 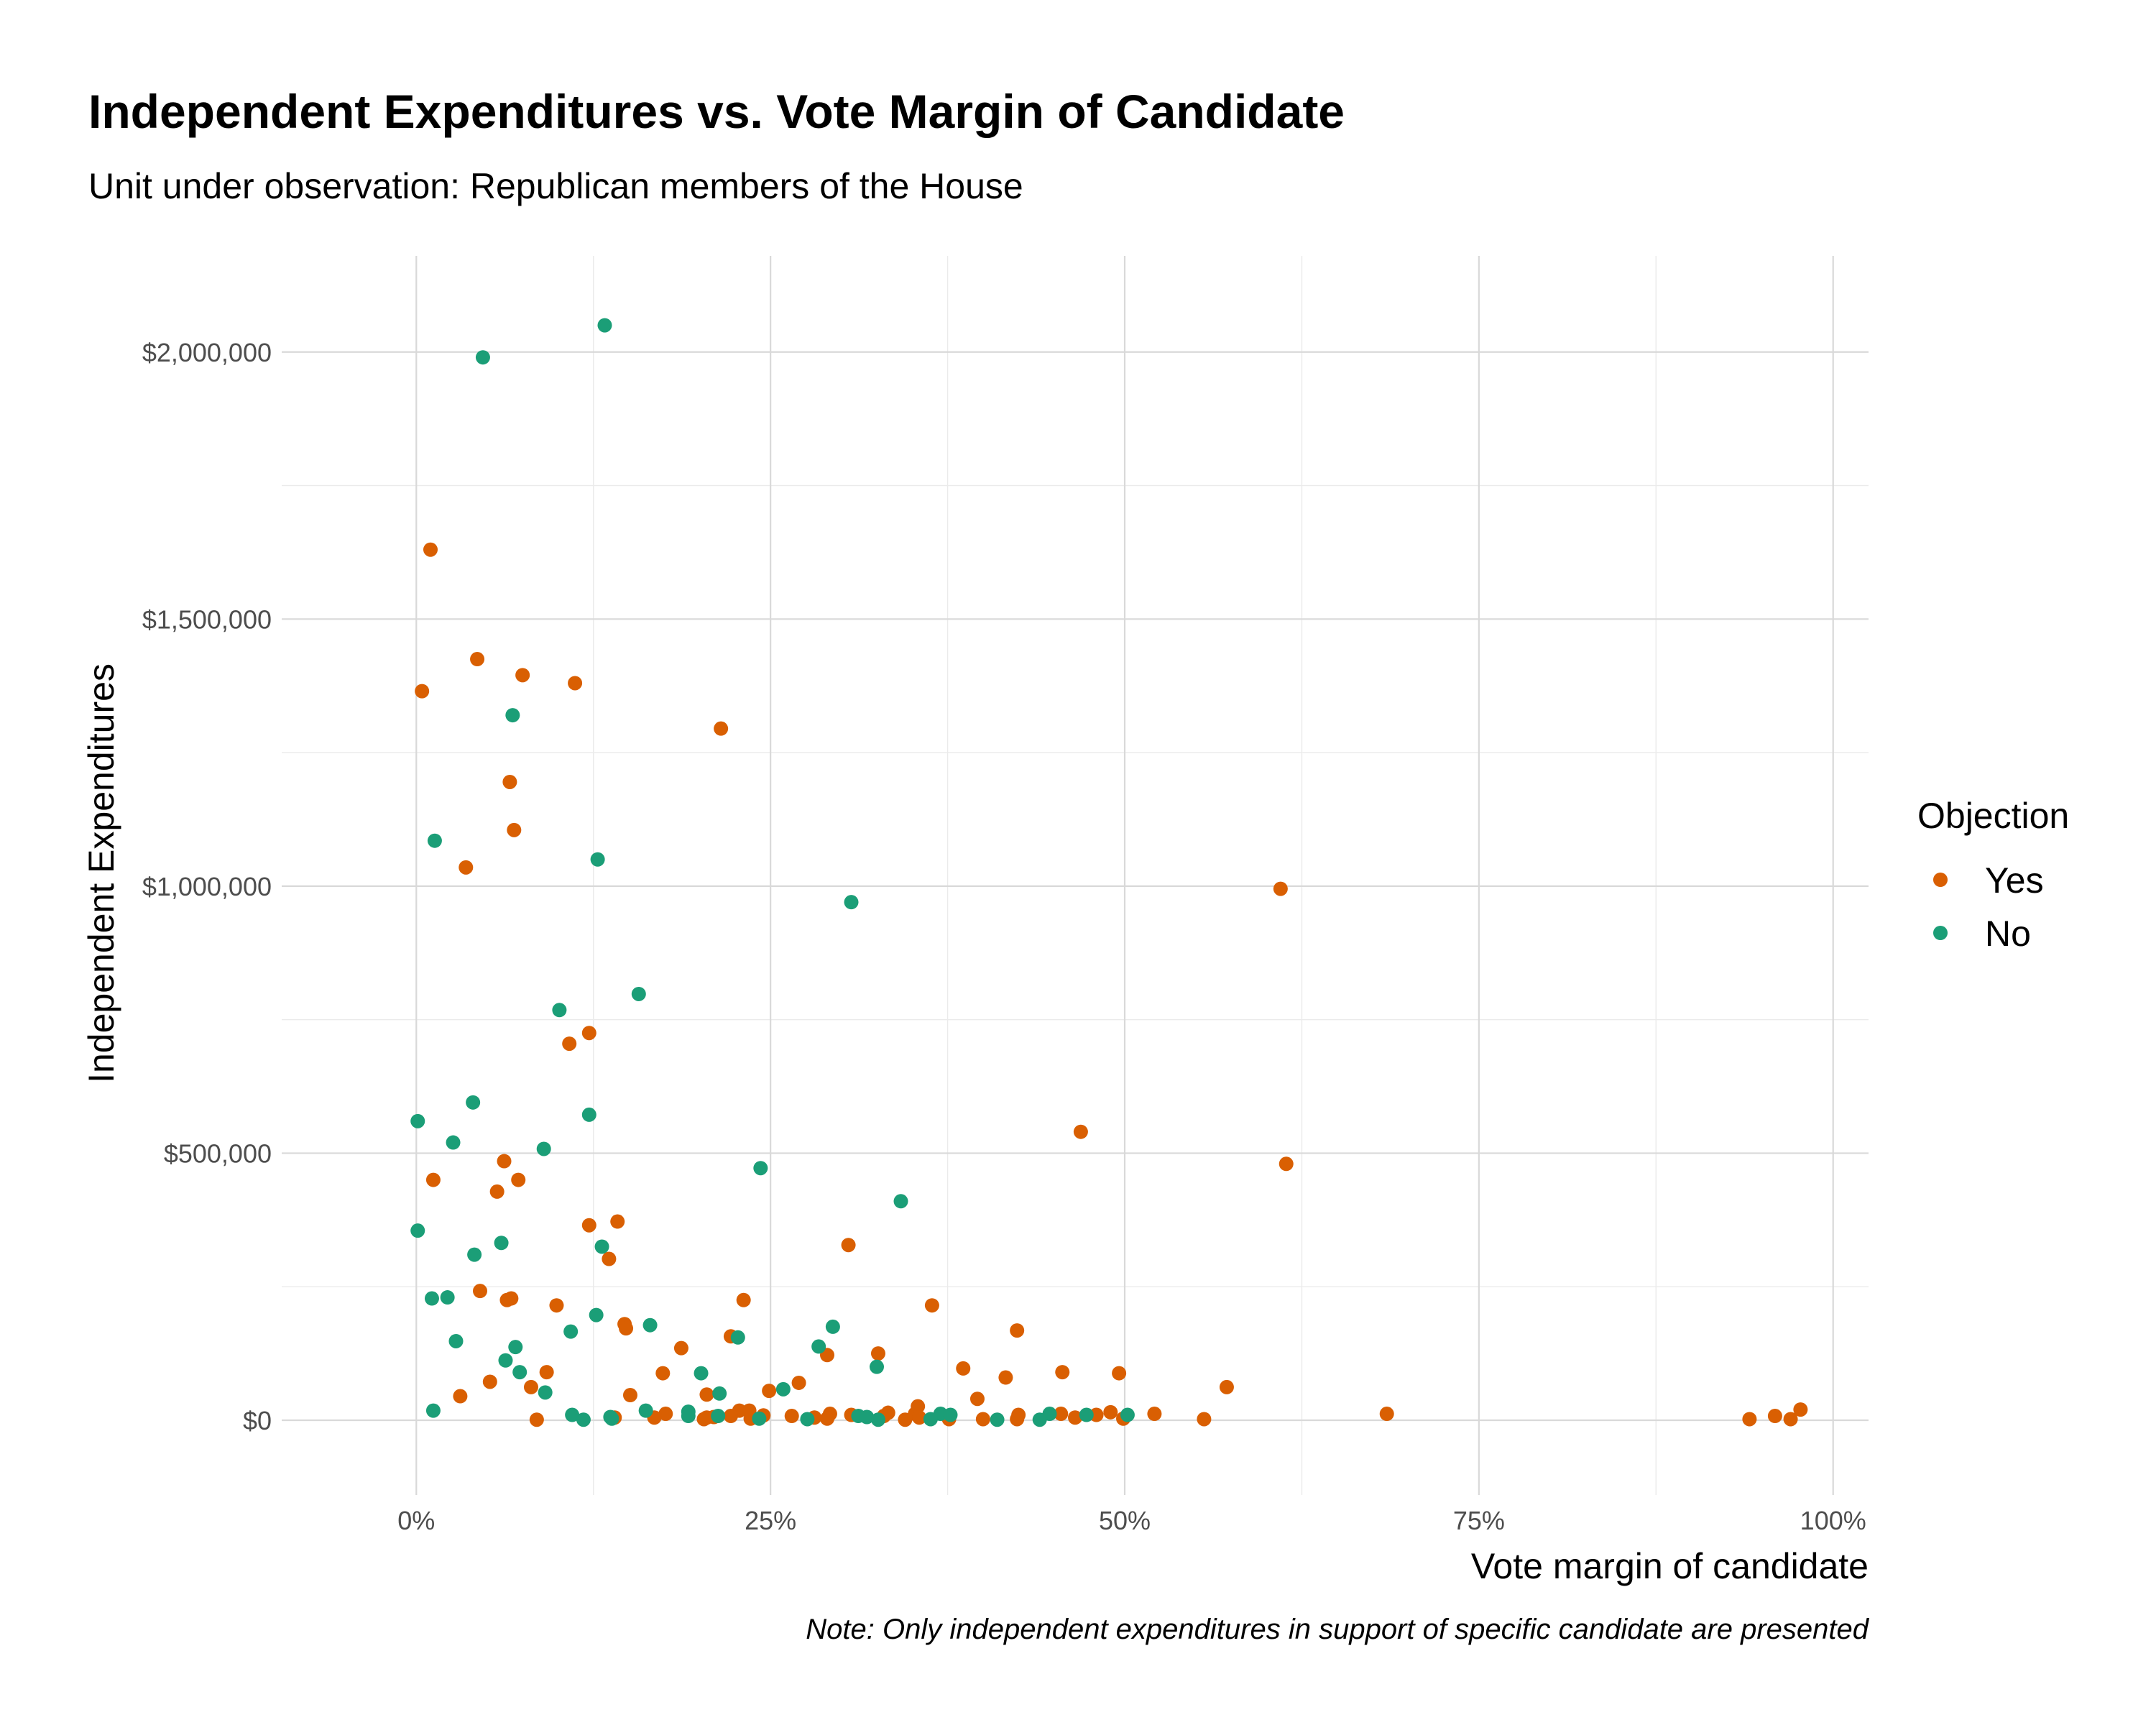 What do you see at coordinates (1989, 907) in the screenshot?
I see `legend-items: Yes No` at bounding box center [1989, 907].